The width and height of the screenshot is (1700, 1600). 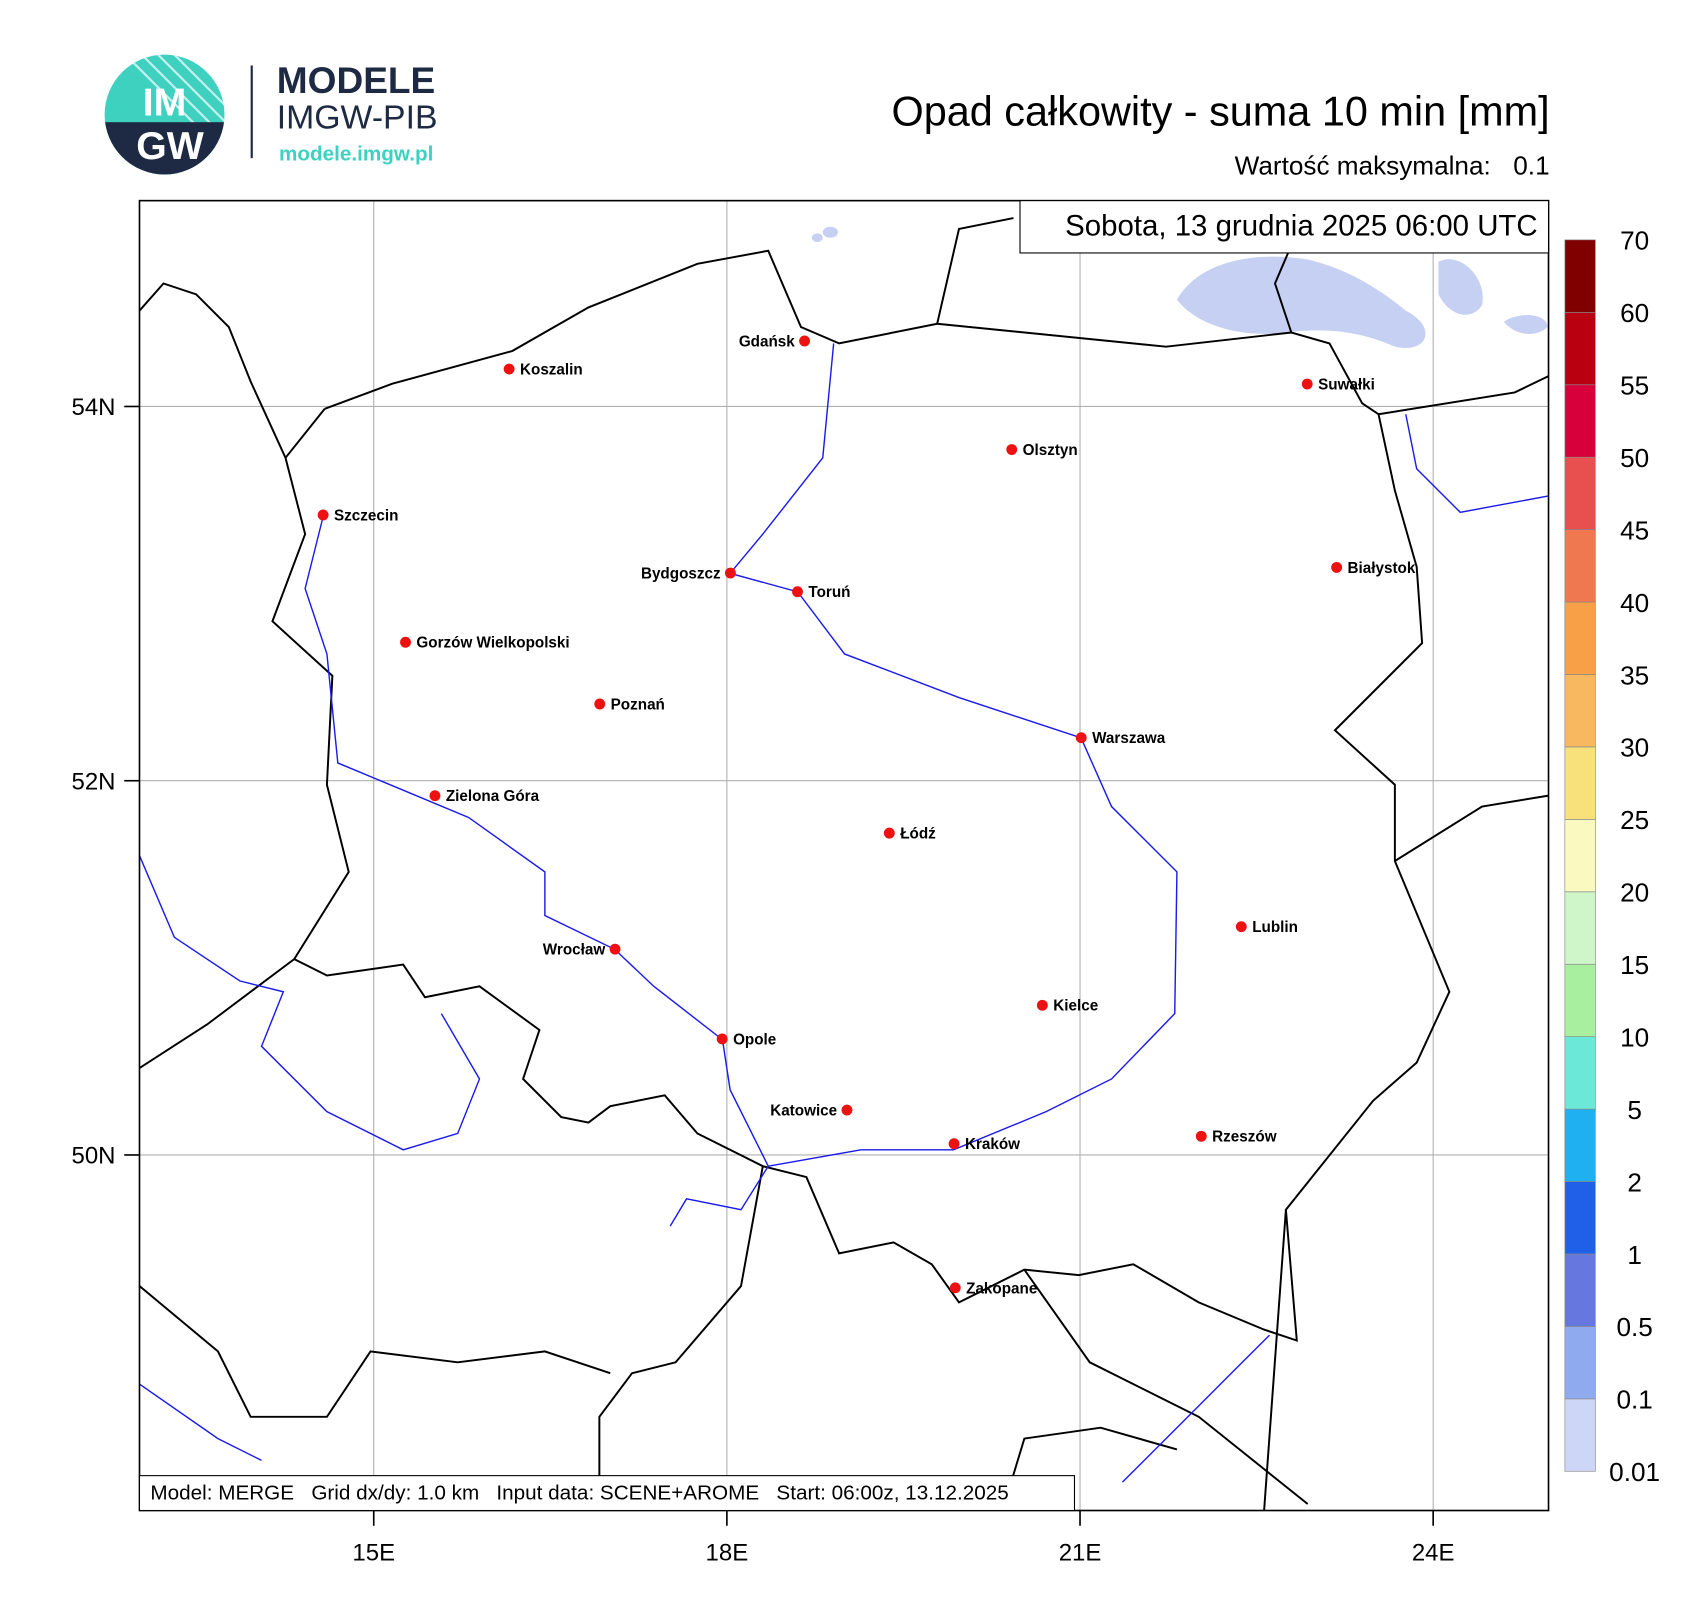 I want to click on colorbar-label: 30, so click(x=1634, y=748).